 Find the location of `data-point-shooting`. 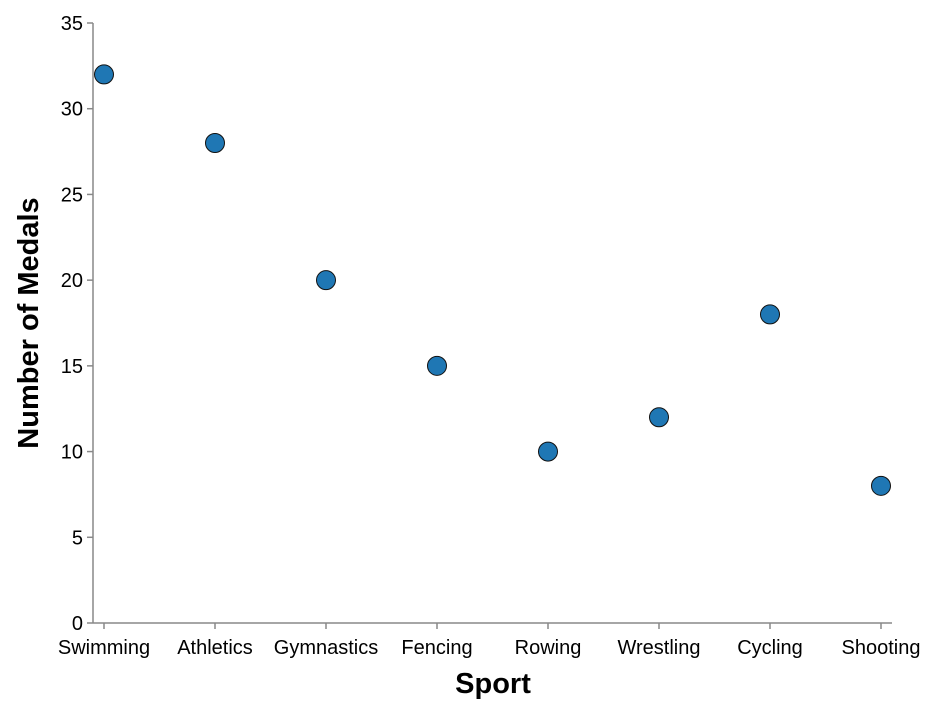

data-point-shooting is located at coordinates (881, 485).